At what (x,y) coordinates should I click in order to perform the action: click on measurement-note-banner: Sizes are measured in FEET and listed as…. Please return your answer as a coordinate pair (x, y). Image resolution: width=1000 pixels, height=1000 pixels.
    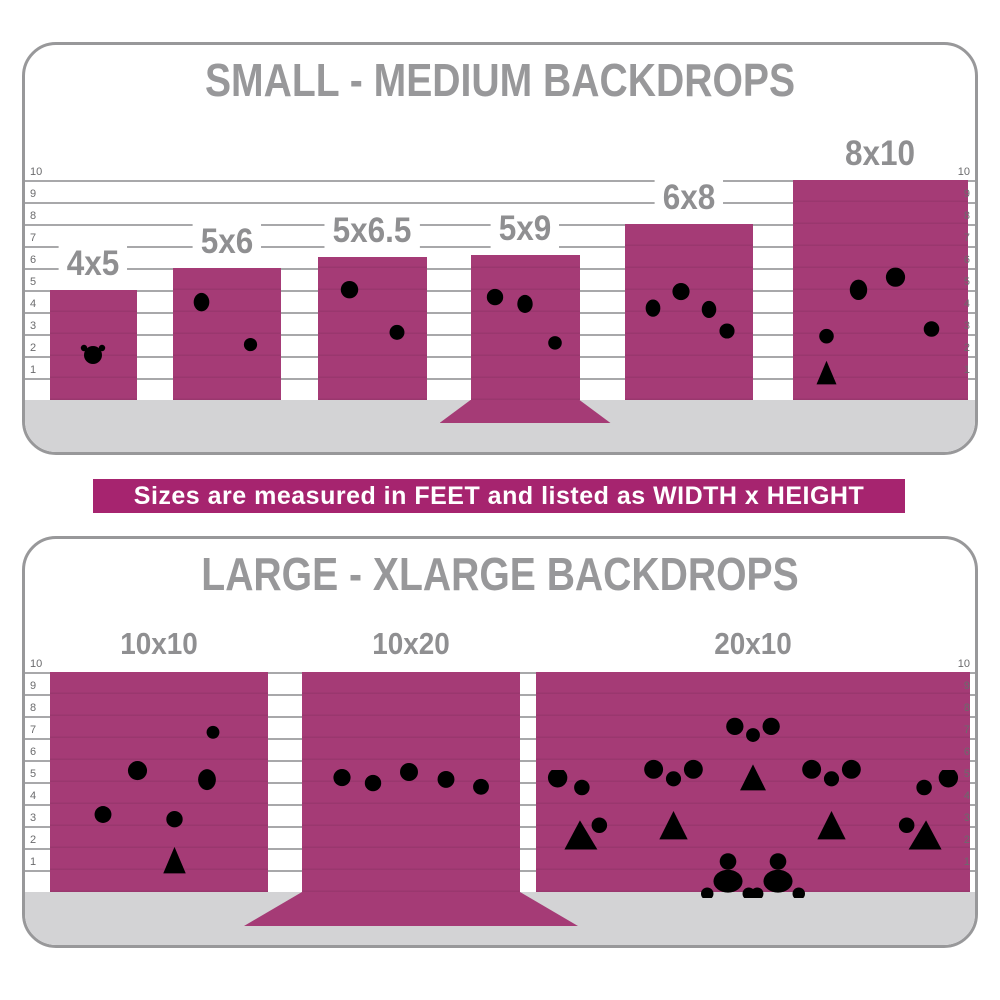
    Looking at the image, I should click on (499, 496).